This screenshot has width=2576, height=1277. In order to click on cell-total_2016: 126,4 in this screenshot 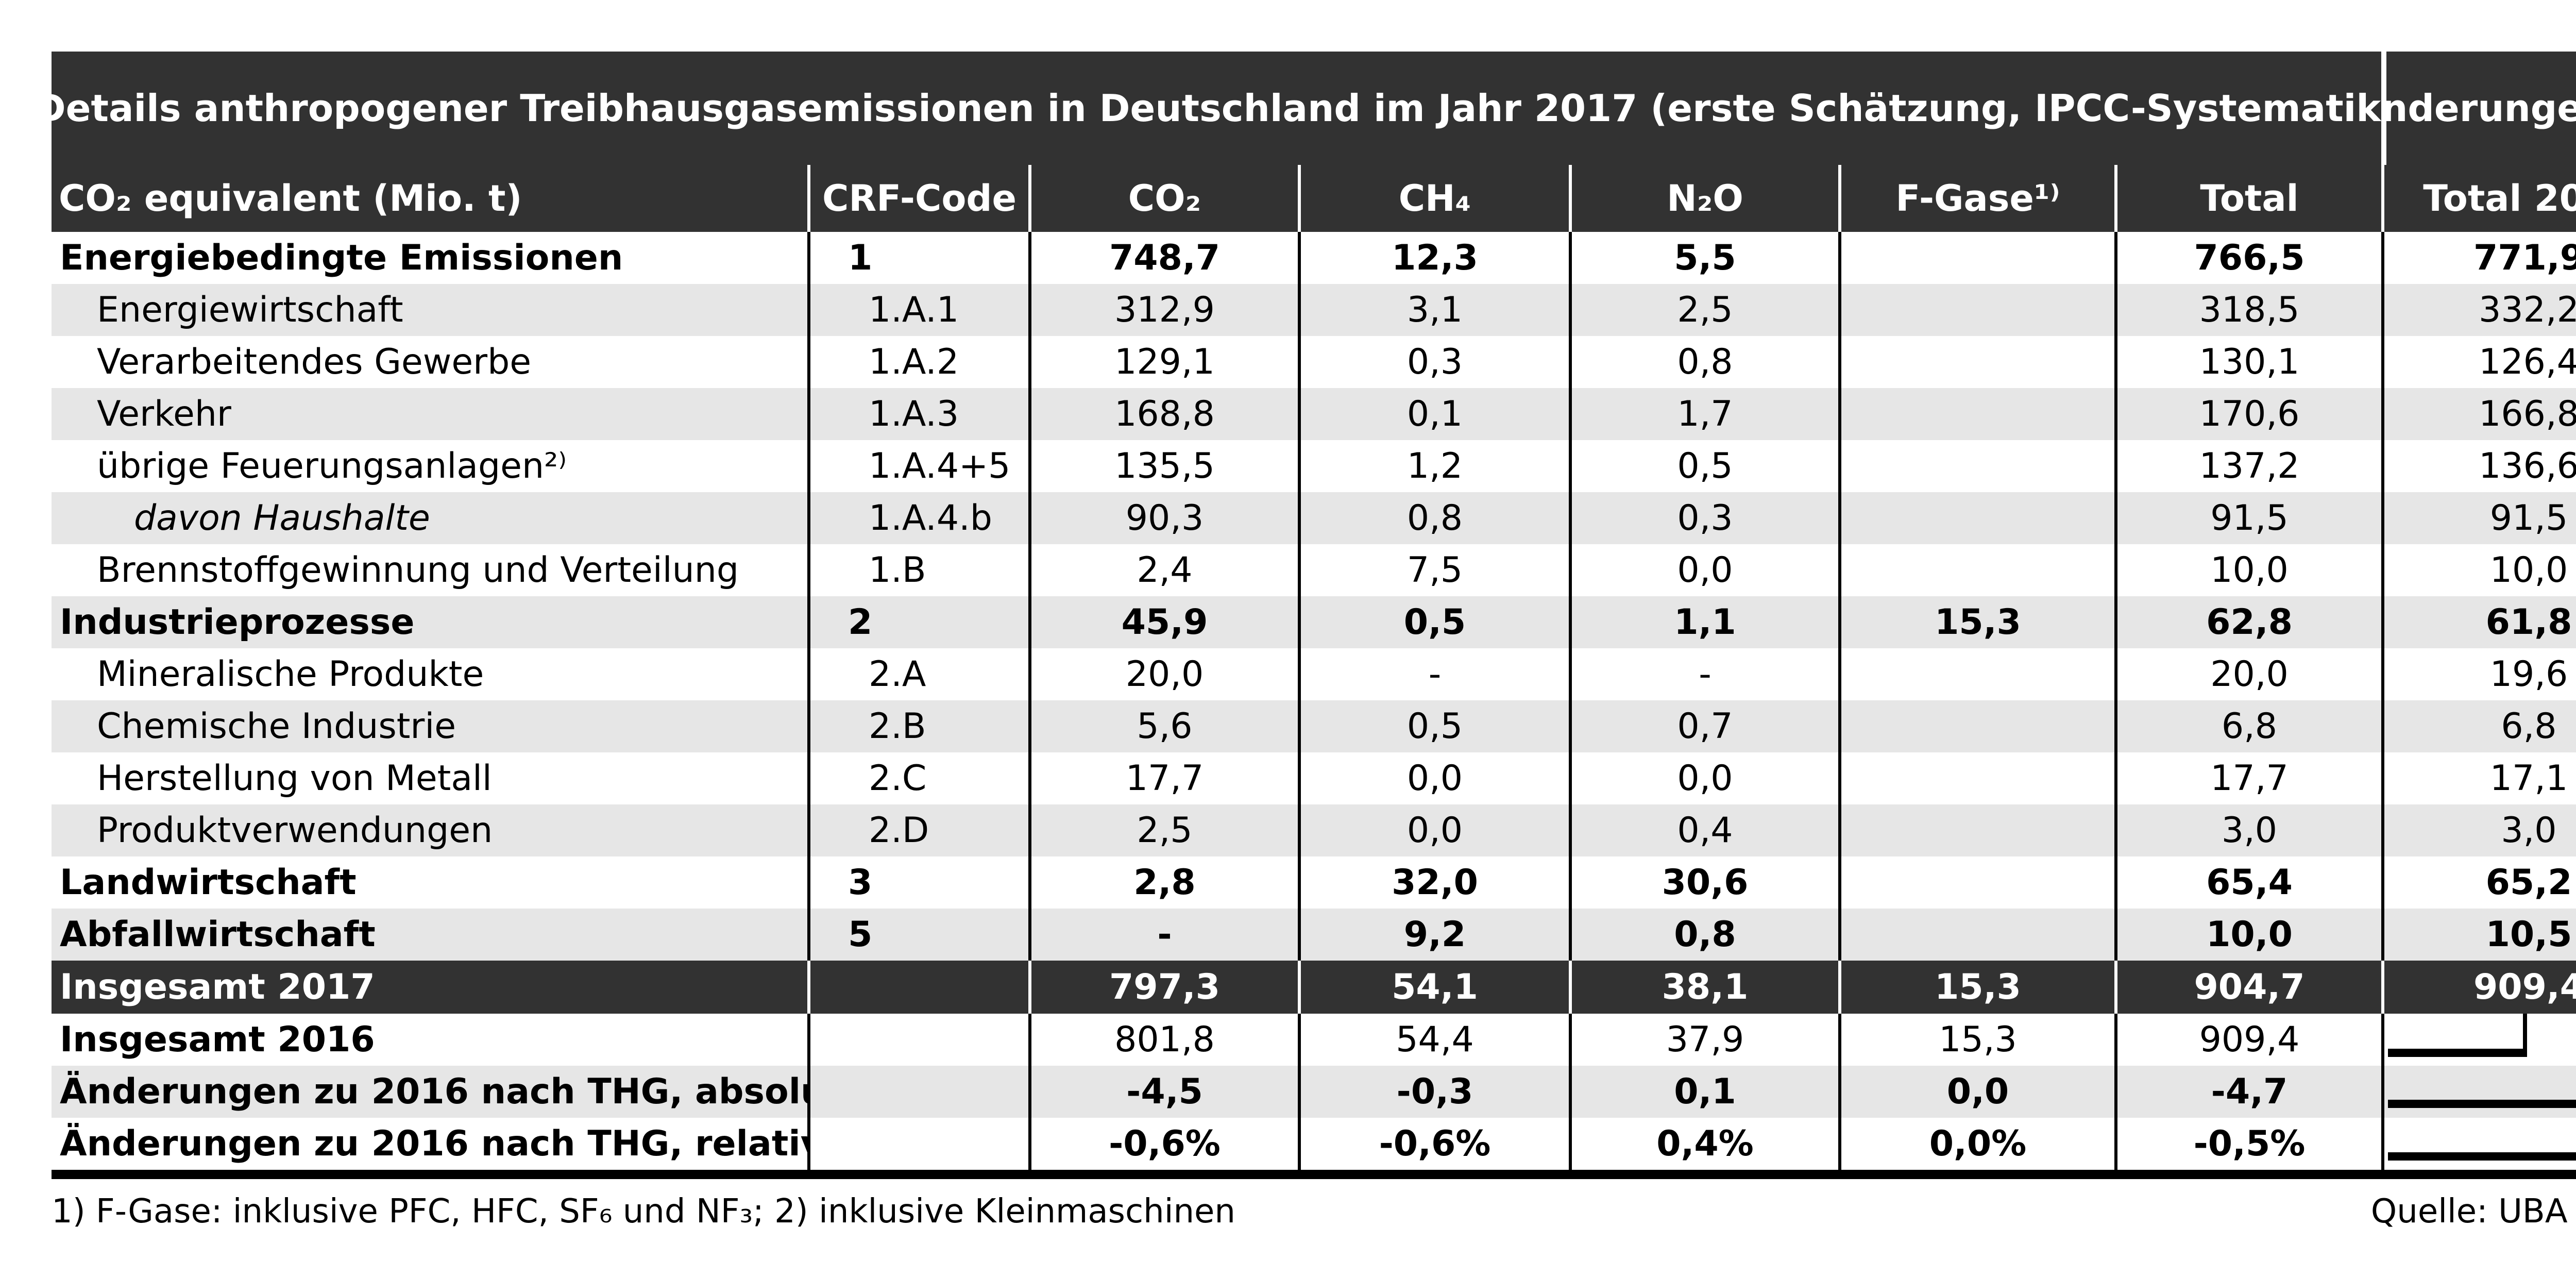, I will do `click(2479, 362)`.